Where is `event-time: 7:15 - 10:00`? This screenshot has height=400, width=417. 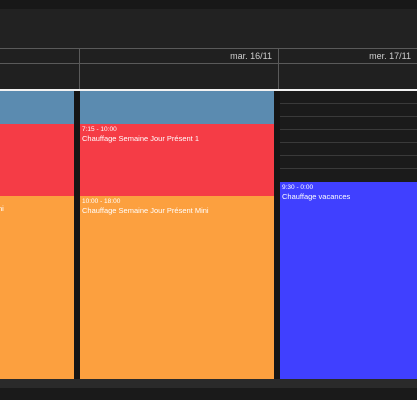 event-time: 7:15 - 10:00 is located at coordinates (99, 129).